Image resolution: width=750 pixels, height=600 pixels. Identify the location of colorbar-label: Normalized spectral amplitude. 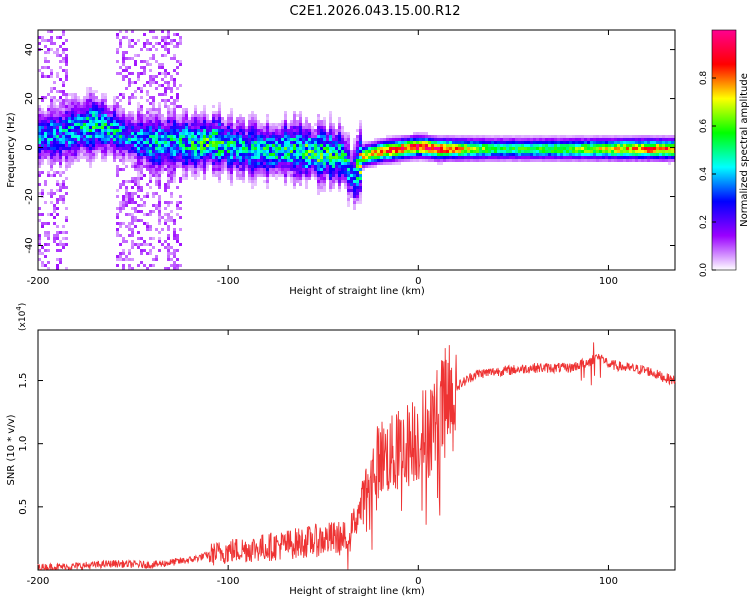
(744, 150).